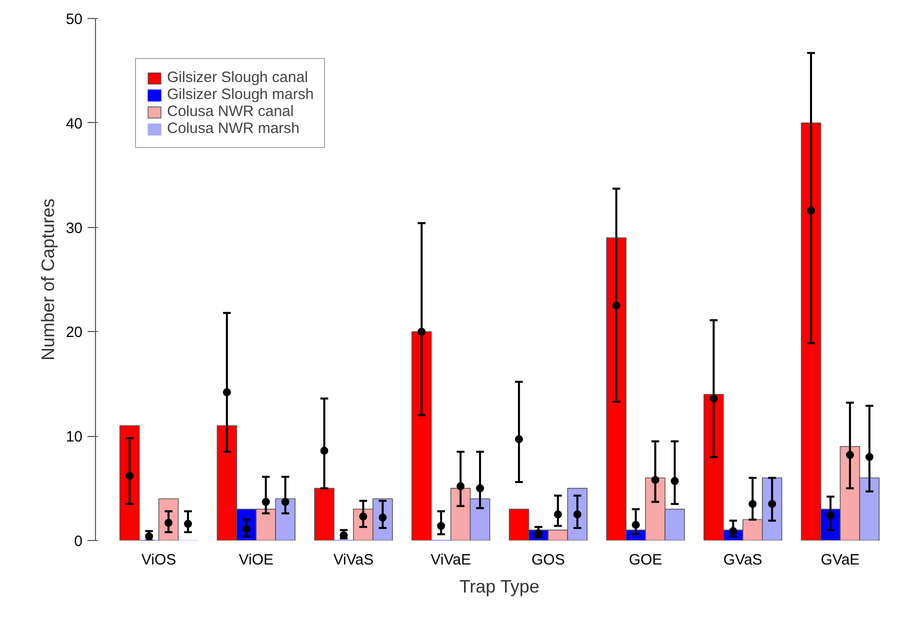 This screenshot has width=923, height=628. Describe the element at coordinates (256, 560) in the screenshot. I see `x-tick-label: ViOE` at that location.